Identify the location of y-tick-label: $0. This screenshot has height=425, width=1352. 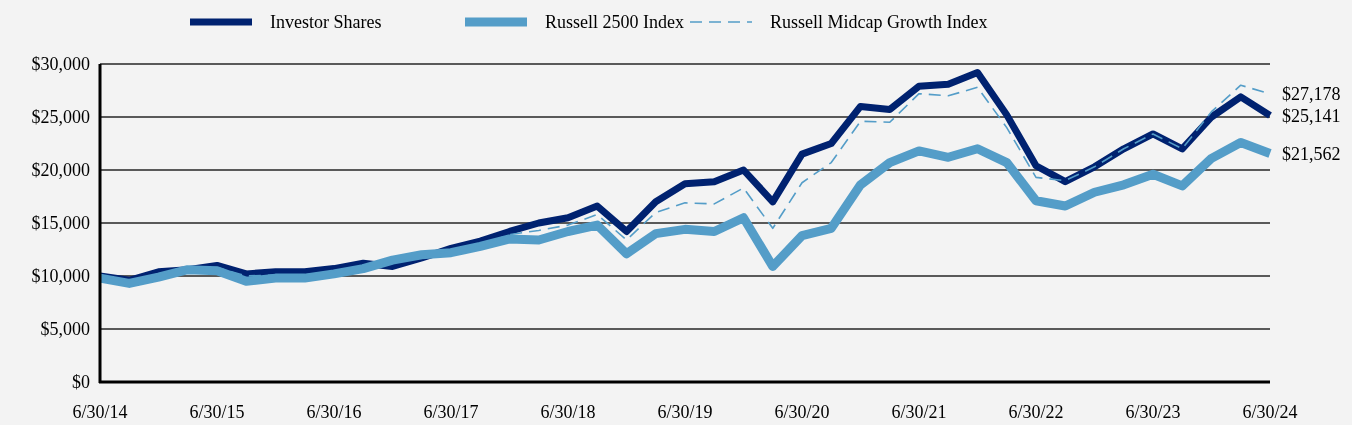
(81, 382).